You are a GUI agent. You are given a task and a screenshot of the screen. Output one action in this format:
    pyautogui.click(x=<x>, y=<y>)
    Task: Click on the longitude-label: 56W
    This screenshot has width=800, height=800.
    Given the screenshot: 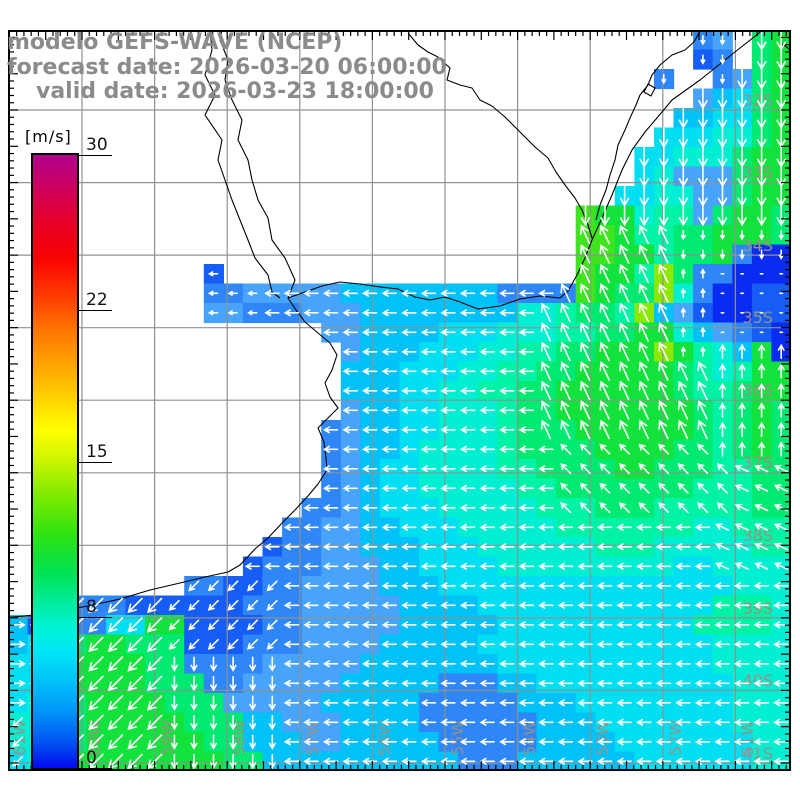 What is the action you would take?
    pyautogui.click(x=384, y=738)
    